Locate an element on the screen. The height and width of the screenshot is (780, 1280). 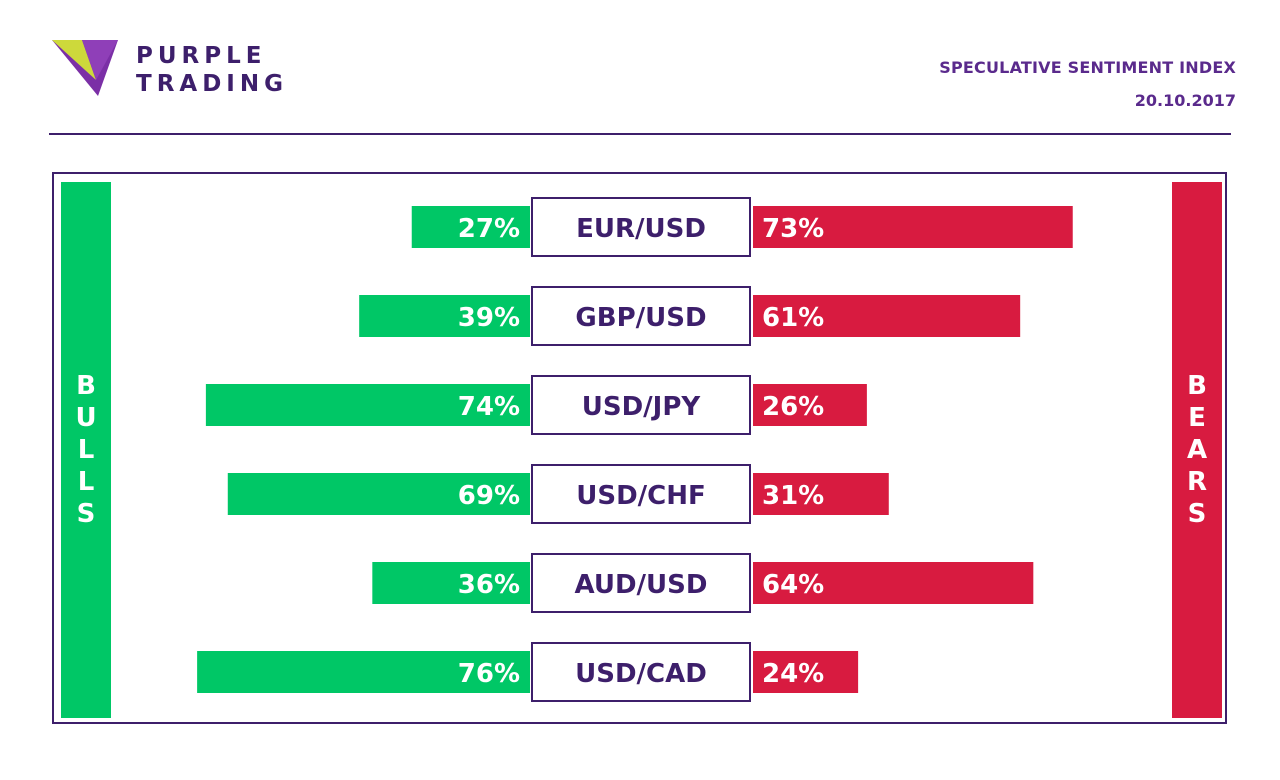
bulls-side-label: B U L L S is located at coordinates (86, 450).